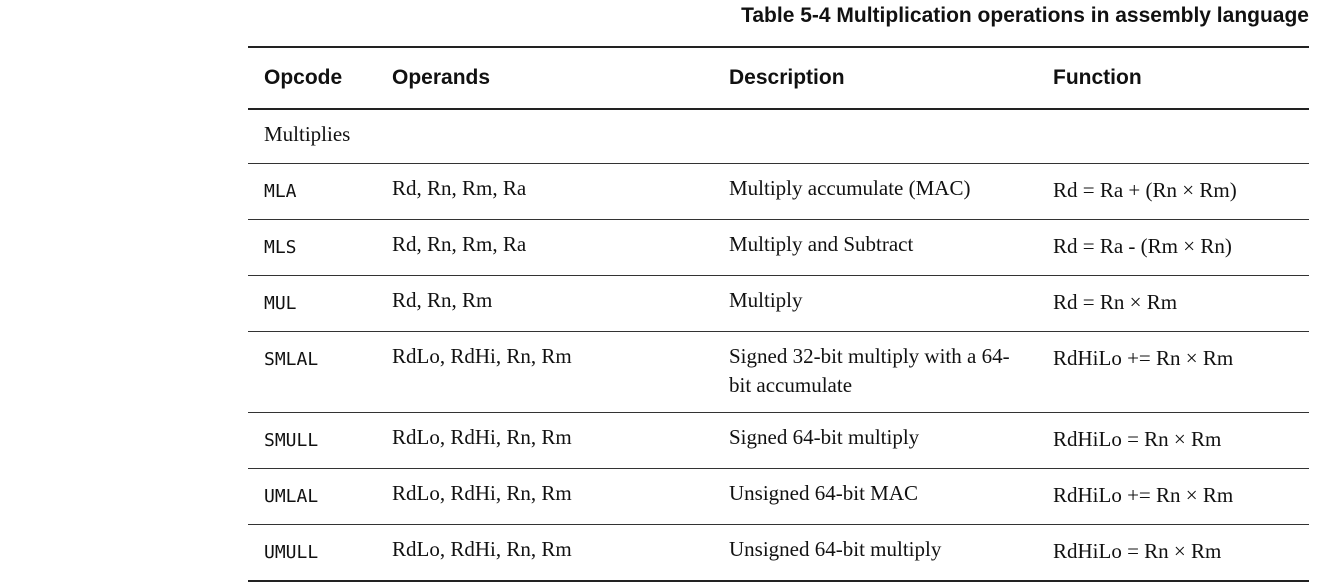 The width and height of the screenshot is (1318, 582). What do you see at coordinates (875, 247) in the screenshot?
I see `description-cell: Multiply and Subtract` at bounding box center [875, 247].